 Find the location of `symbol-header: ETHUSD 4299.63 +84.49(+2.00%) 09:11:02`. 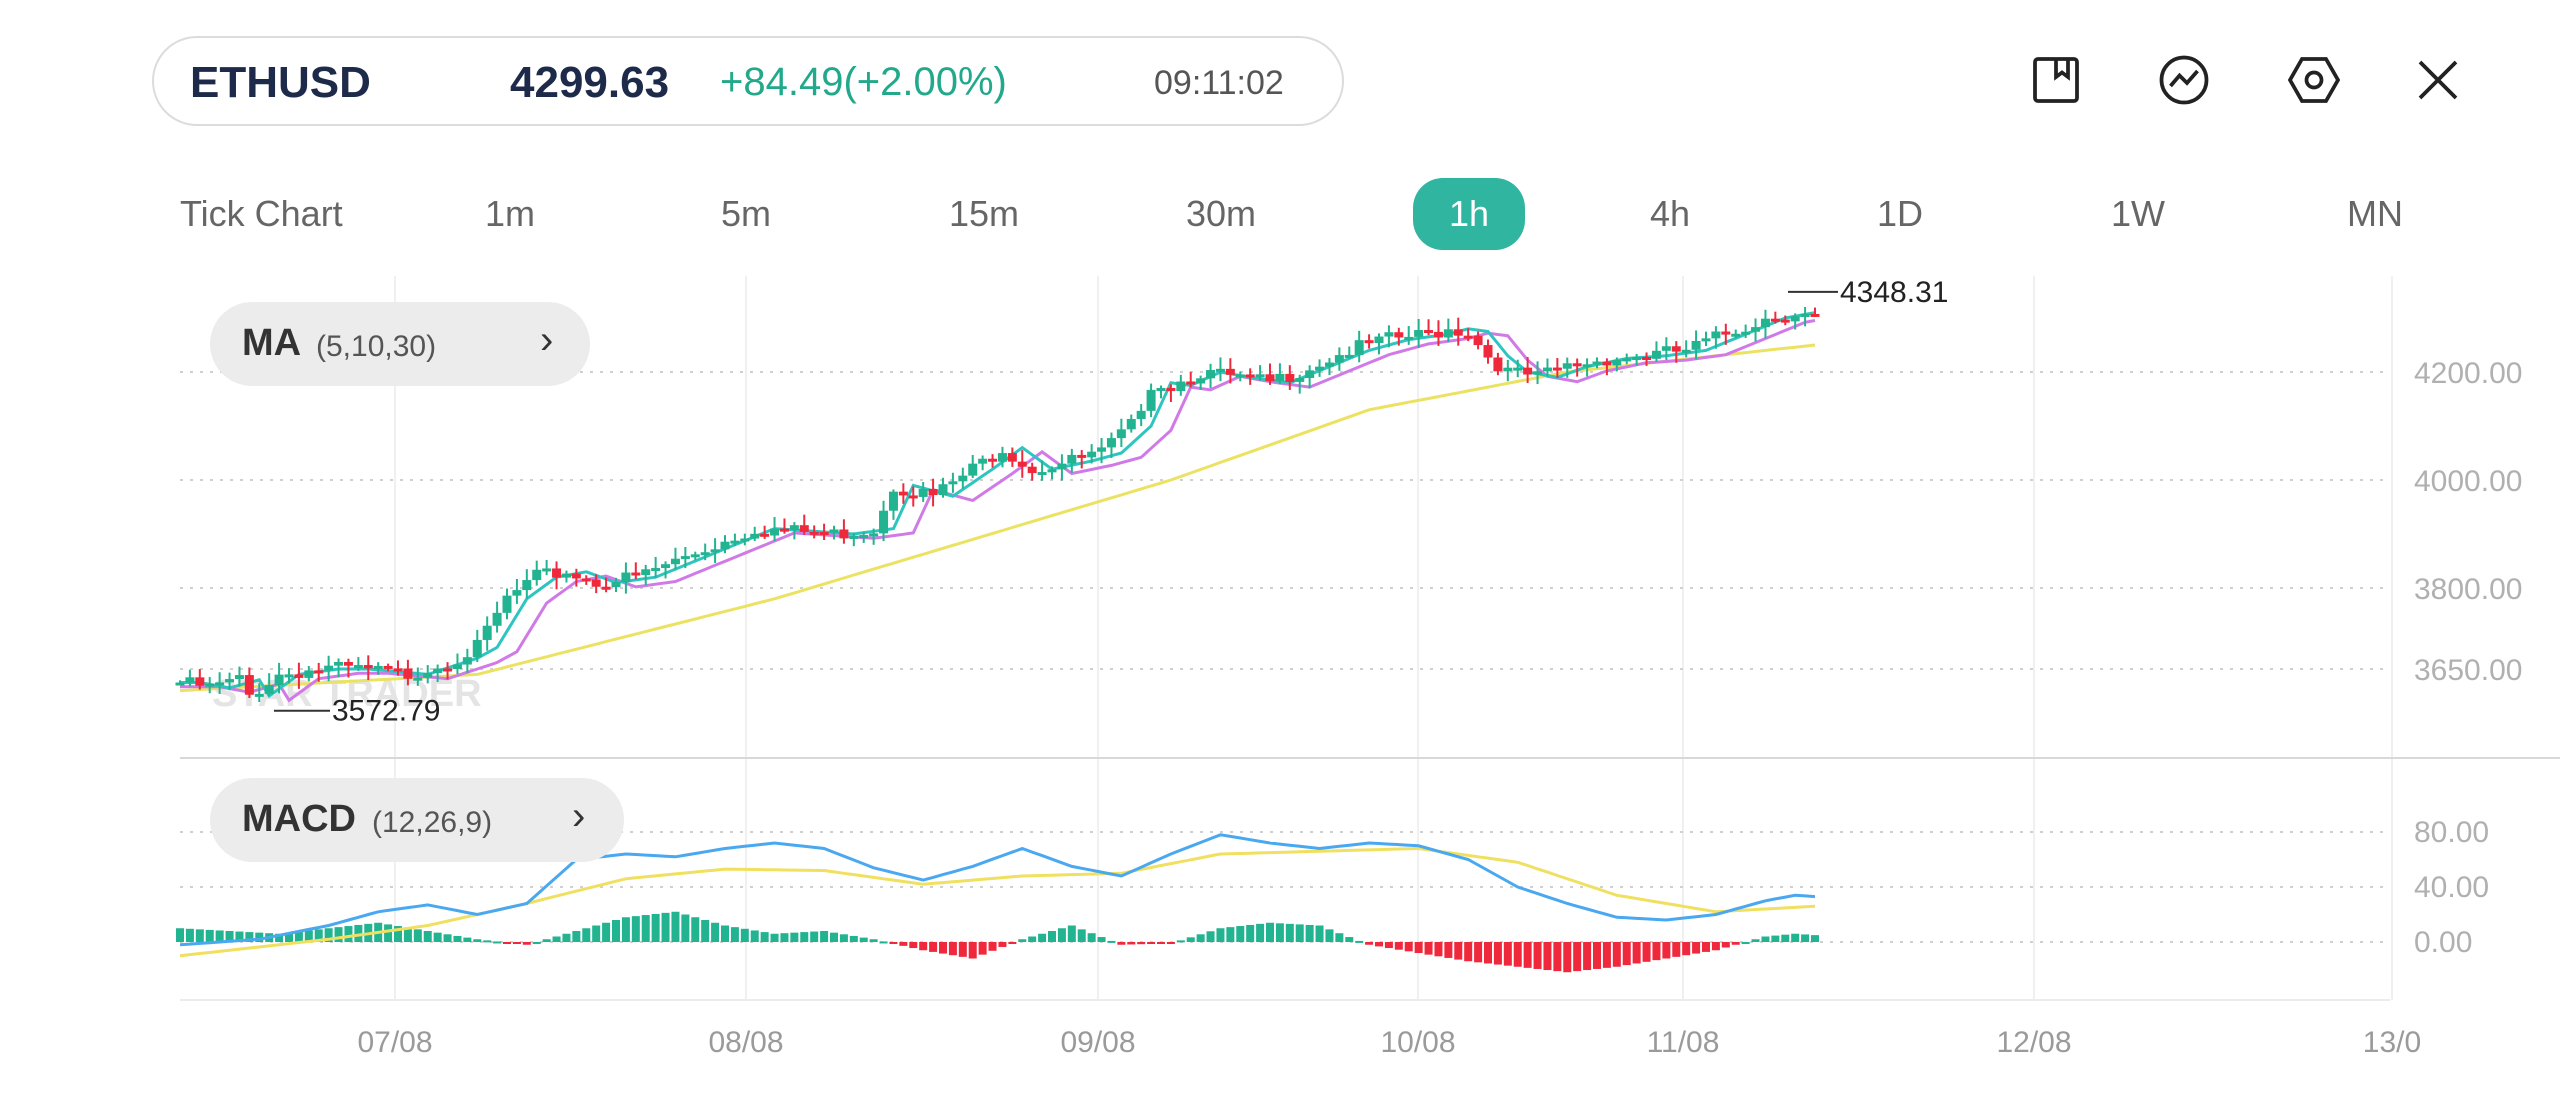

symbol-header: ETHUSD 4299.63 +84.49(+2.00%) 09:11:02 is located at coordinates (748, 81).